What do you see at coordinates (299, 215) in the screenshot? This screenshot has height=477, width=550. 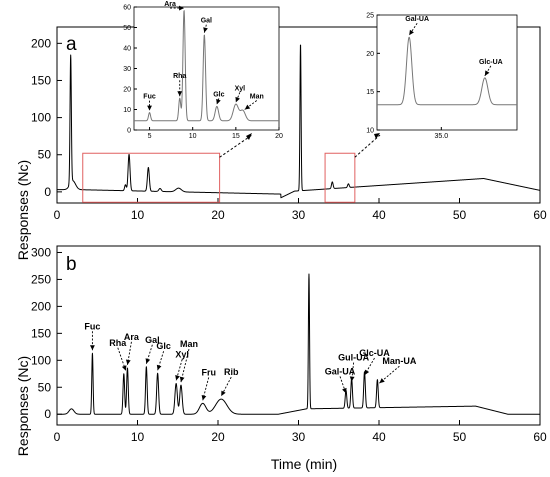 I see `panel-a-x-tick-label: 30` at bounding box center [299, 215].